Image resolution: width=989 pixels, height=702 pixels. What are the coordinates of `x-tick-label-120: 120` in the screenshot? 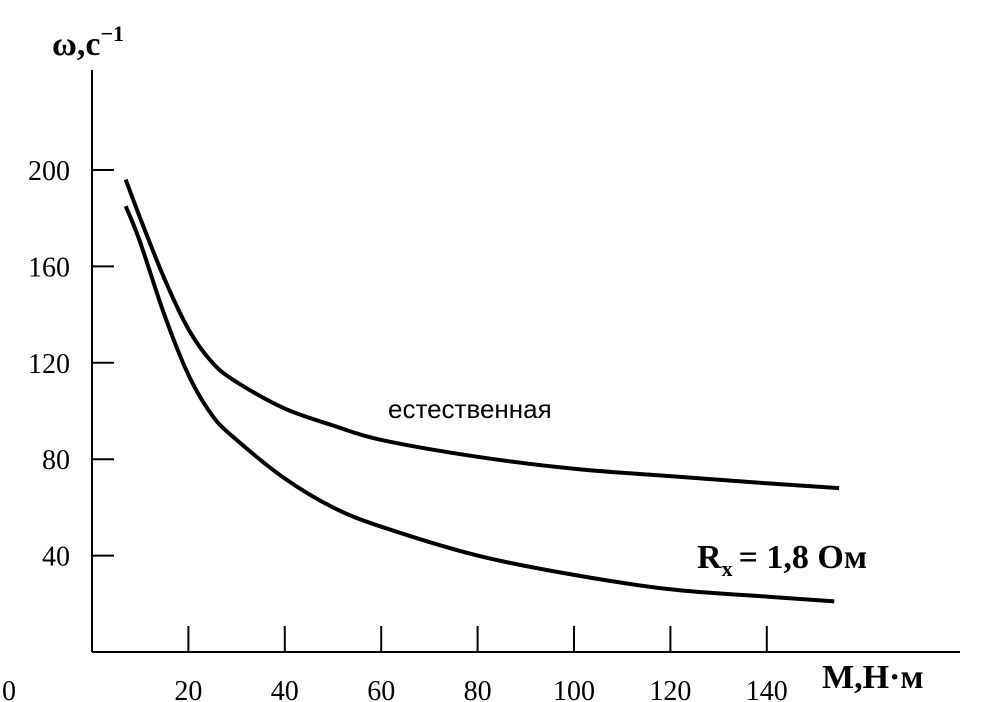 It's located at (670, 689).